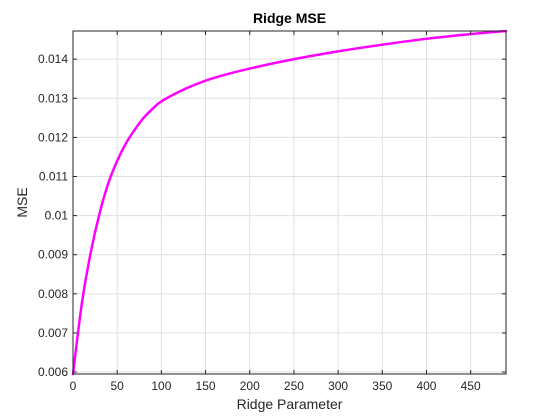 The height and width of the screenshot is (420, 560). Describe the element at coordinates (250, 386) in the screenshot. I see `x-tick-label: 200` at that location.